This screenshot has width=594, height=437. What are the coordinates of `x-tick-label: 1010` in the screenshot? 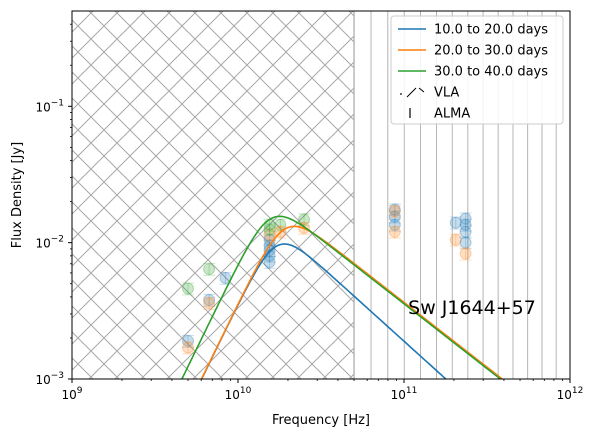 It's located at (238, 394).